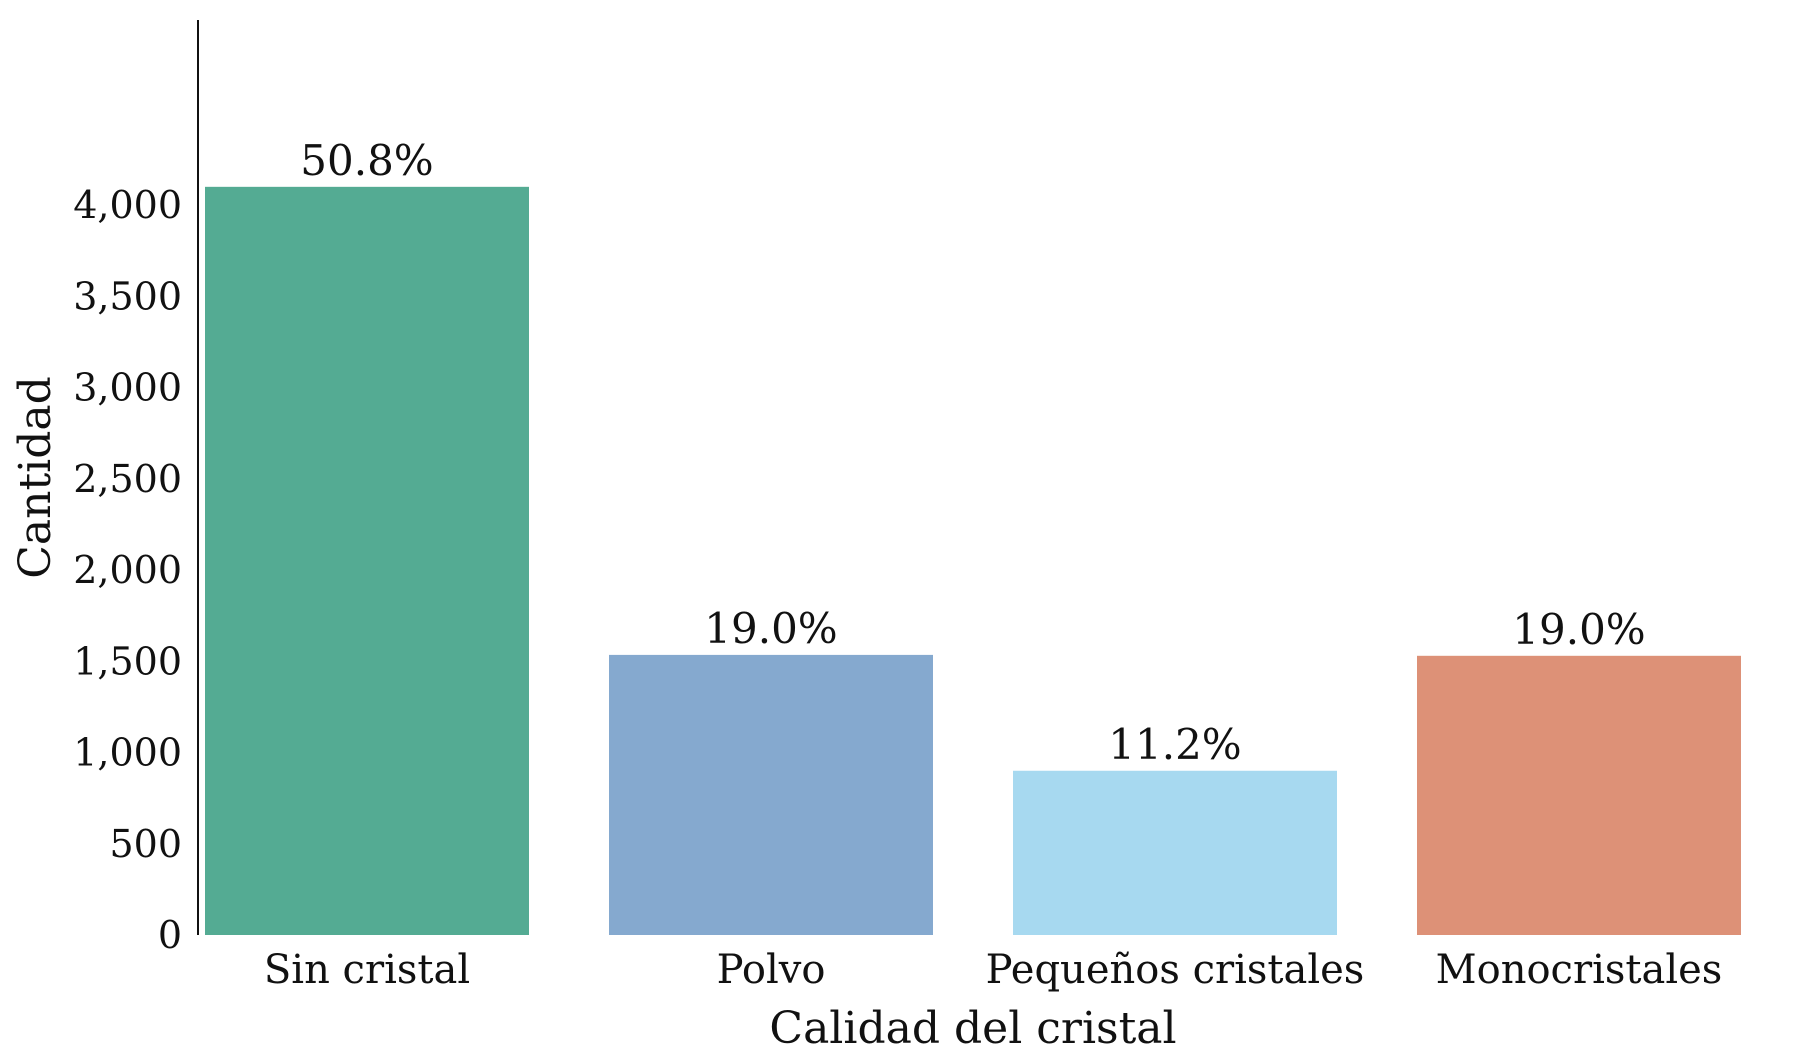  I want to click on y-tick-label: 500, so click(145, 844).